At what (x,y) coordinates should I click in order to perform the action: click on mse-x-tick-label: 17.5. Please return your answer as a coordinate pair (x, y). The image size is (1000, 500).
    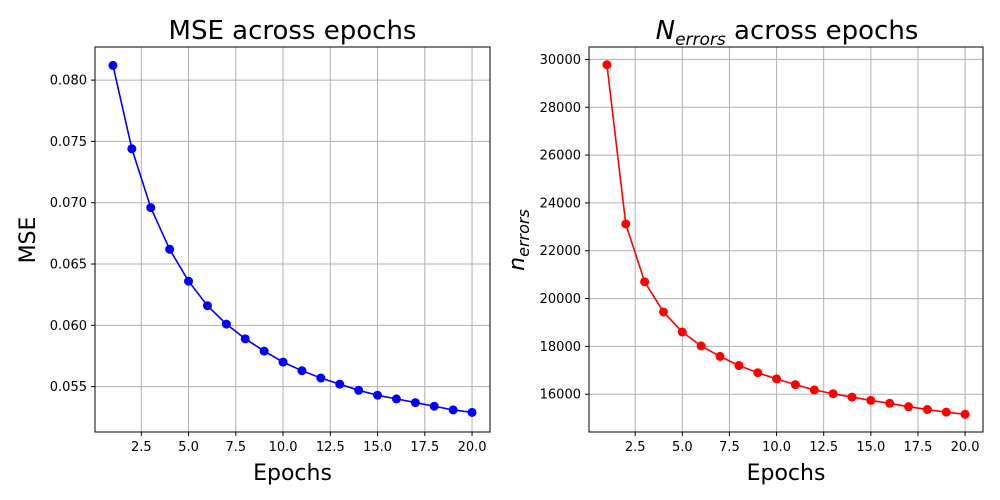
    Looking at the image, I should click on (424, 447).